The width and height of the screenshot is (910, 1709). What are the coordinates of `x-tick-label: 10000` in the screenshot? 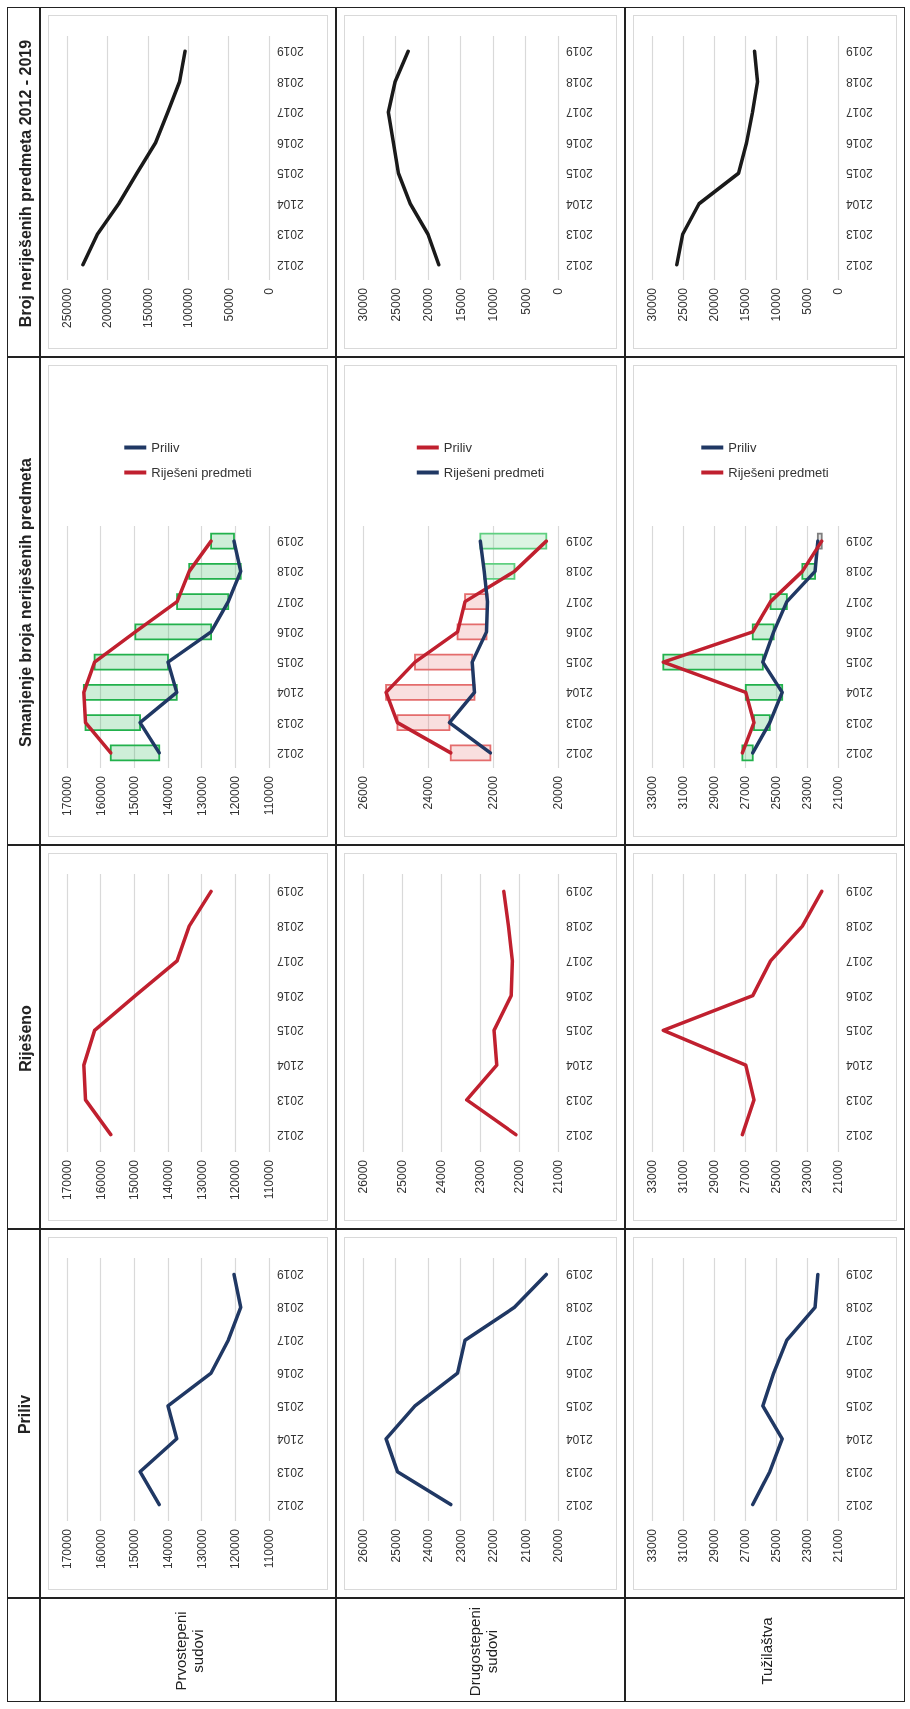 It's located at (776, 304).